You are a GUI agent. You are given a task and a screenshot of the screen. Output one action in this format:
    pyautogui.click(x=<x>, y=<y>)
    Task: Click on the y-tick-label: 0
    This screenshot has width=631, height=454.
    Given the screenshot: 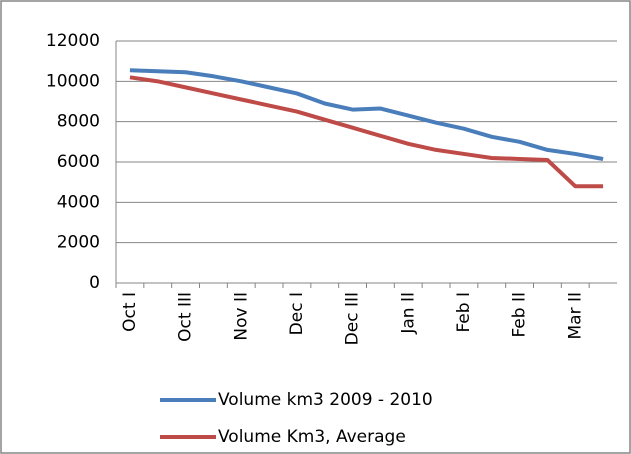 What is the action you would take?
    pyautogui.click(x=94, y=283)
    